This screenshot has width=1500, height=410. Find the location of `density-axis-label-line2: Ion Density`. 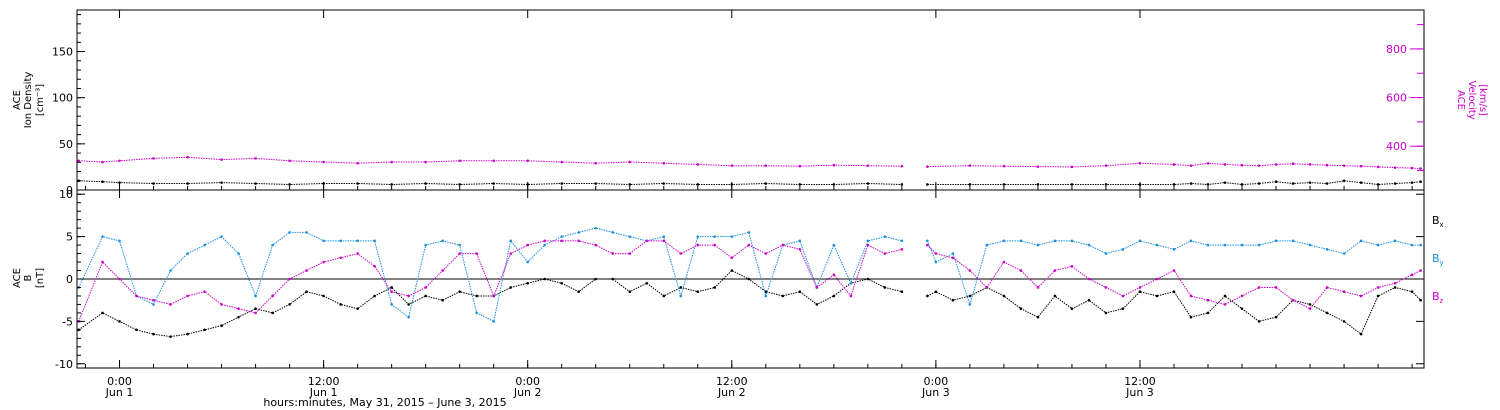

density-axis-label-line2: Ion Density is located at coordinates (28, 100).